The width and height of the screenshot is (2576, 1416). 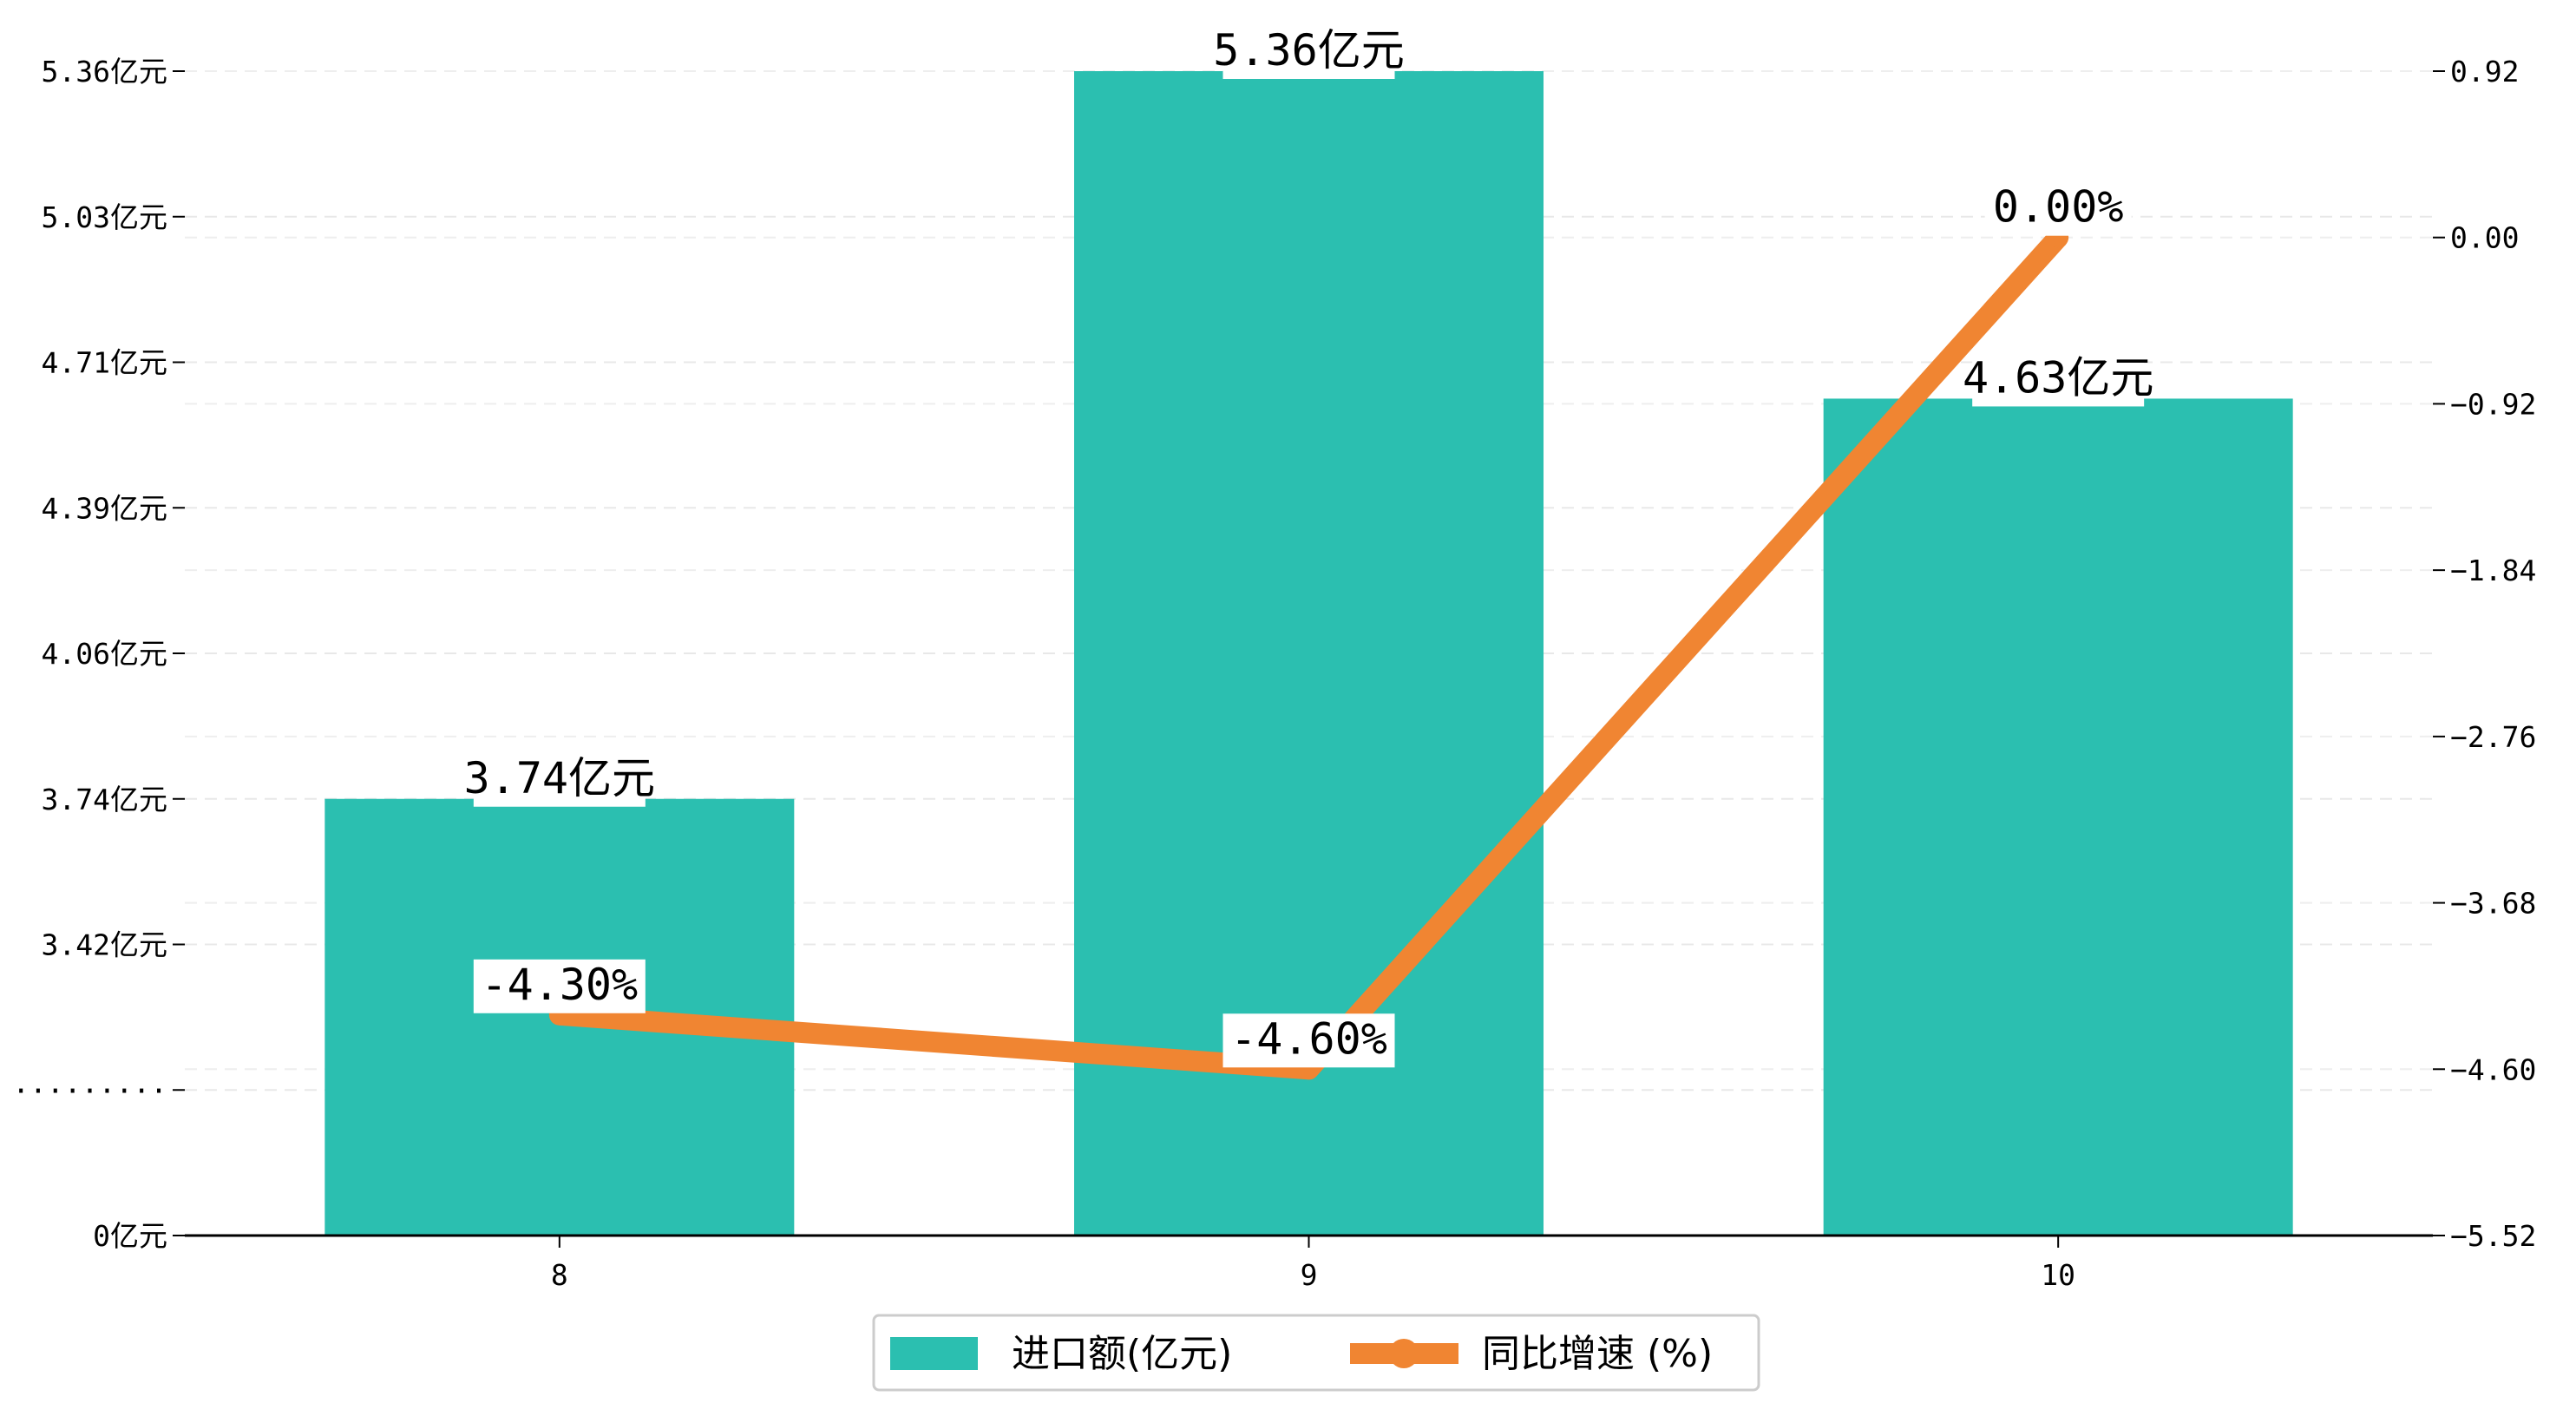 I want to click on y-tick-label-right: −1.84, so click(x=2493, y=571).